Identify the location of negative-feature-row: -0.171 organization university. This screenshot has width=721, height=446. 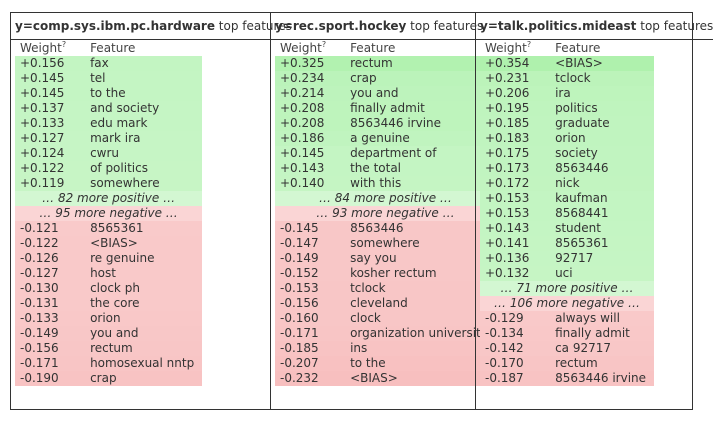
(385, 333).